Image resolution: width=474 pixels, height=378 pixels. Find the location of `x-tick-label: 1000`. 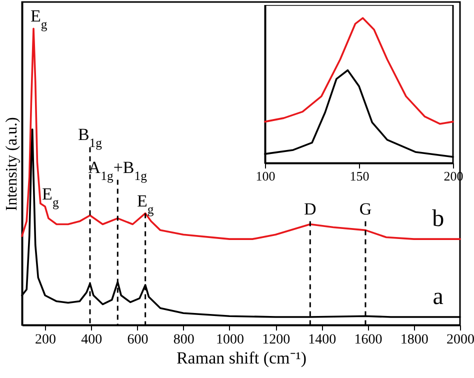

x-tick-label: 1000 is located at coordinates (230, 340).